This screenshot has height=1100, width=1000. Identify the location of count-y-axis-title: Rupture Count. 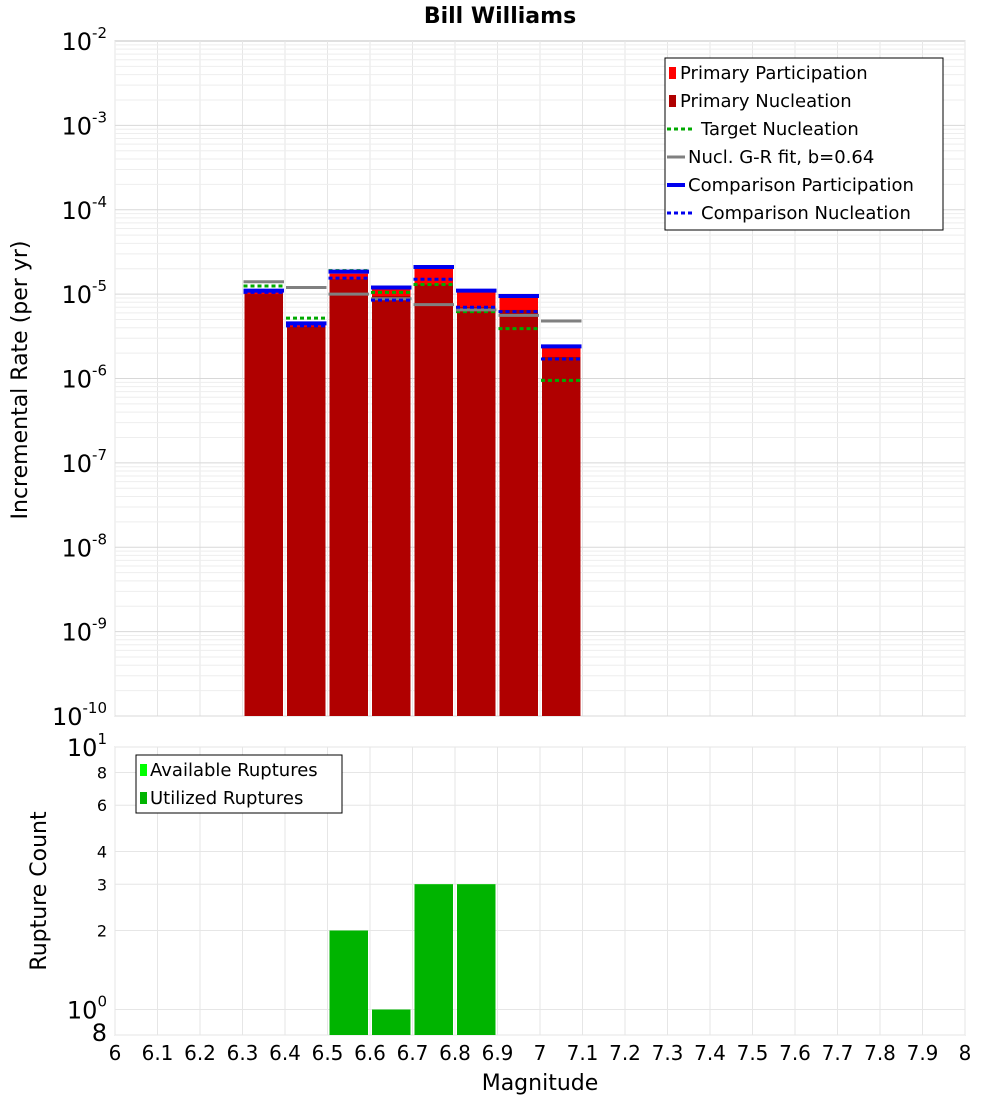
(39, 891).